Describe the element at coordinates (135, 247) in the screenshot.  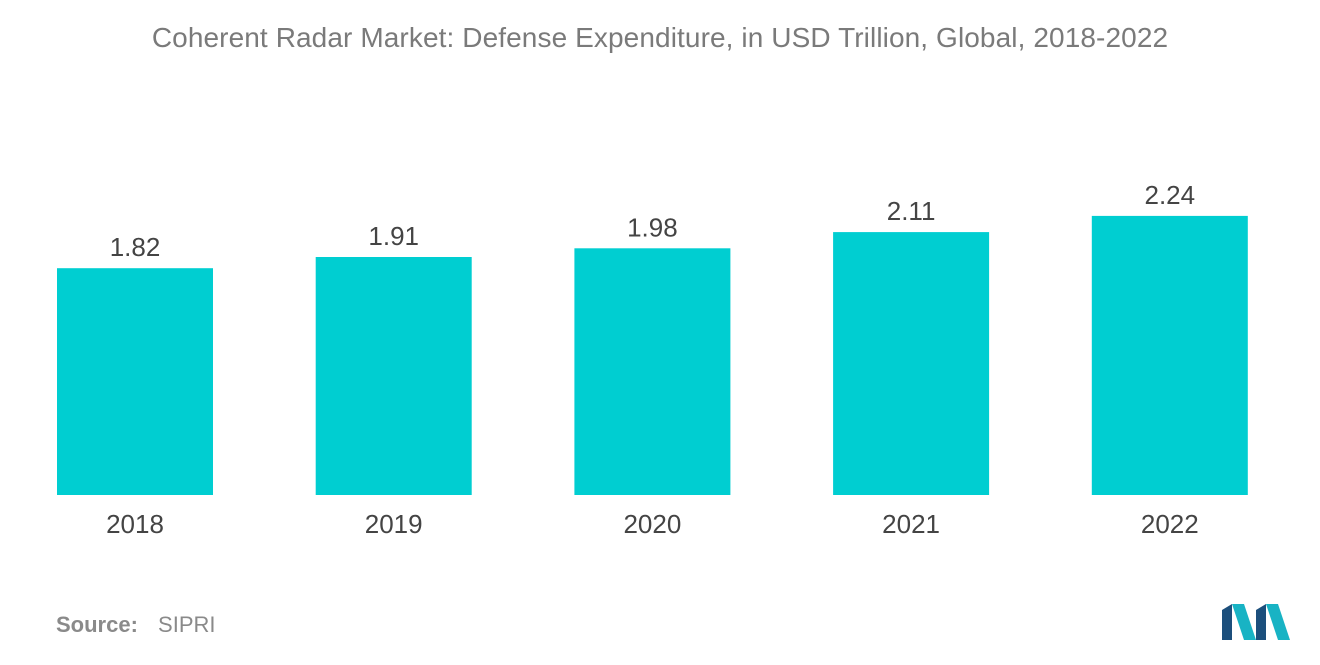
I see `data-label-2018: 1.82` at that location.